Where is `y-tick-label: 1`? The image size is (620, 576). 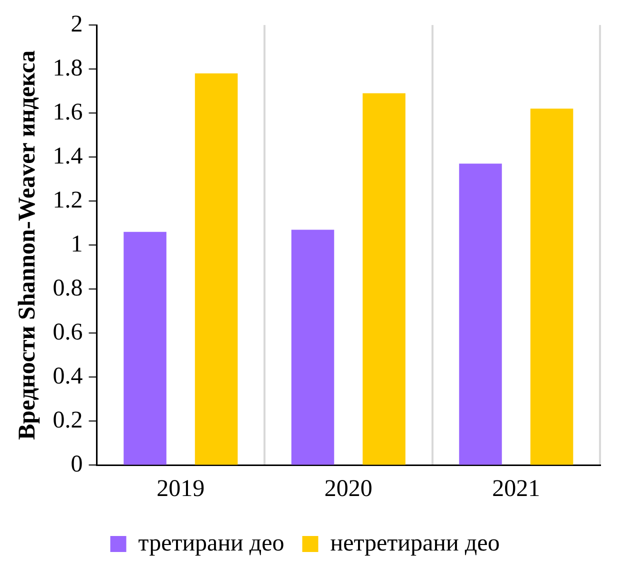
y-tick-label: 1 is located at coordinates (76, 244).